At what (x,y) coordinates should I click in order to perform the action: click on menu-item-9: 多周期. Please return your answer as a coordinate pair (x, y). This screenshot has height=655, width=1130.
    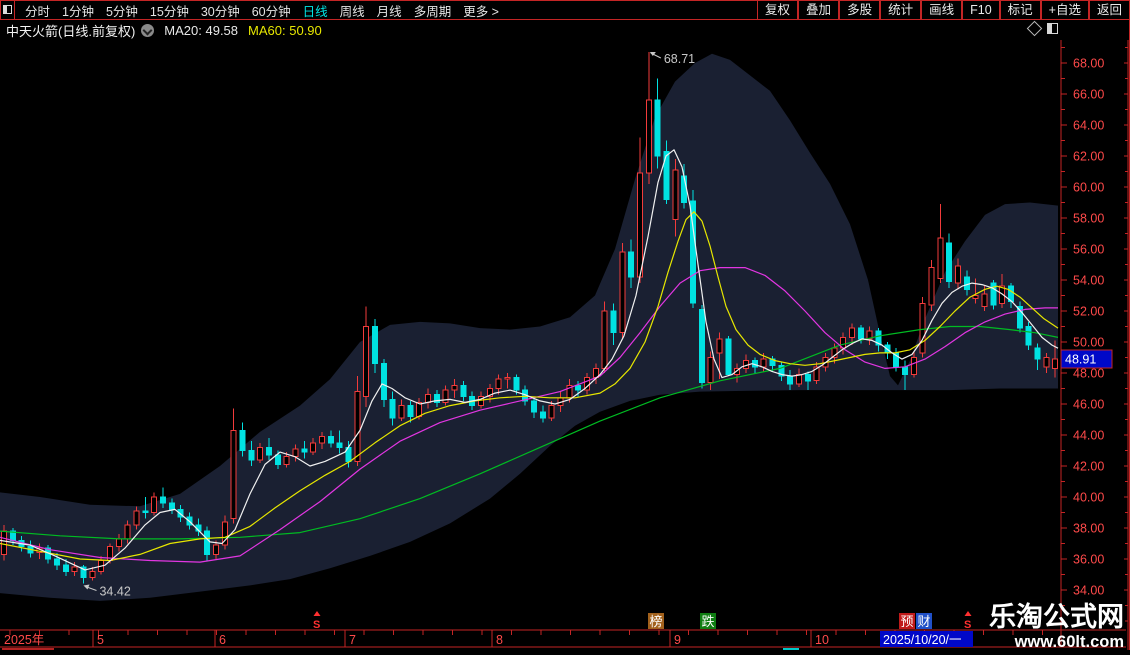
    Looking at the image, I should click on (432, 11).